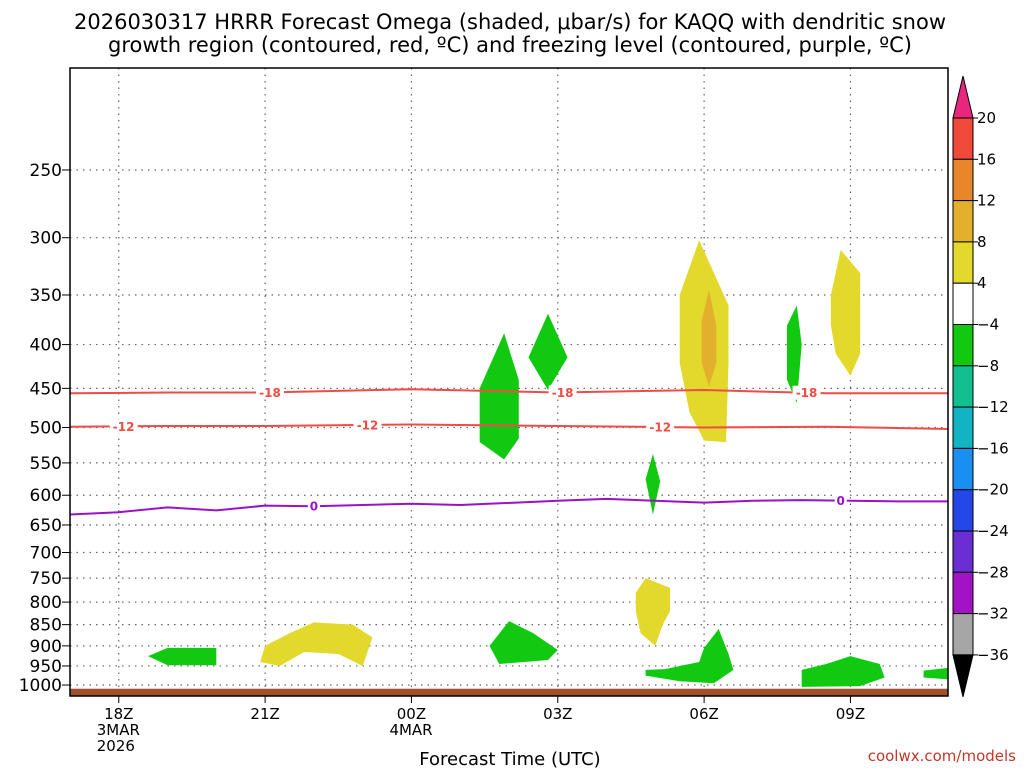  I want to click on colorbar-tick-label: −36, so click(993, 655).